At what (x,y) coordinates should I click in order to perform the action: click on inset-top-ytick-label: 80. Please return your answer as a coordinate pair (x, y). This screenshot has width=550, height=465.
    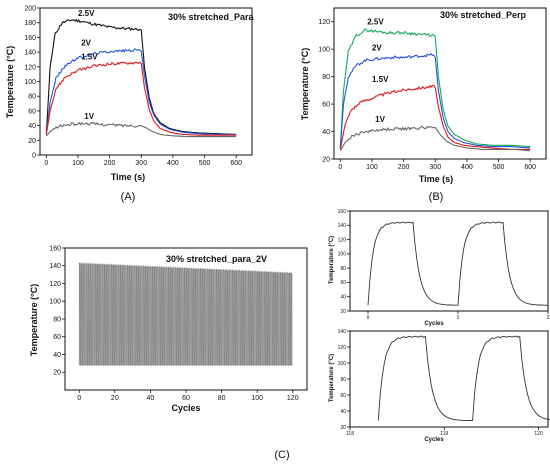
    Looking at the image, I should click on (343, 269).